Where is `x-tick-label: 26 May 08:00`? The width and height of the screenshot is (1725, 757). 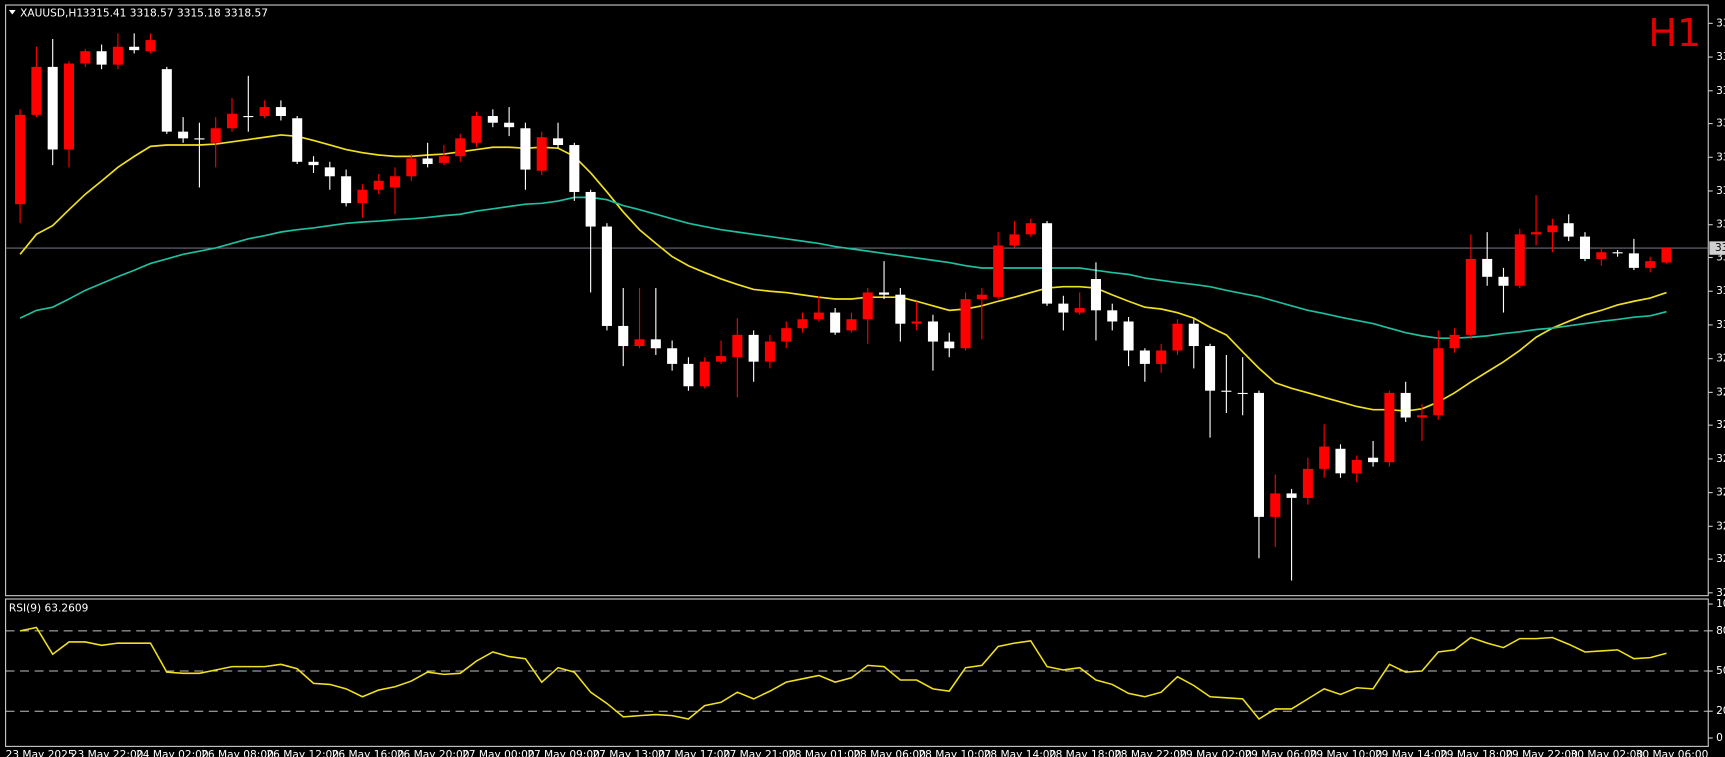
x-tick-label: 26 May 08:00 is located at coordinates (237, 753).